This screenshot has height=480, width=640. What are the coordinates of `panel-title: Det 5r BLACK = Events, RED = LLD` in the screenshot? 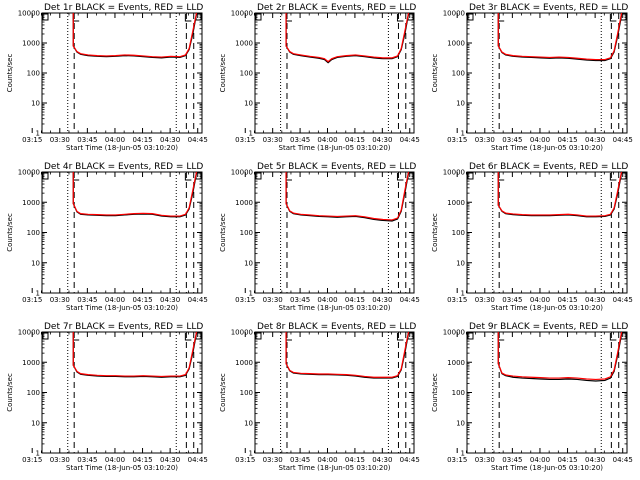 It's located at (336, 167).